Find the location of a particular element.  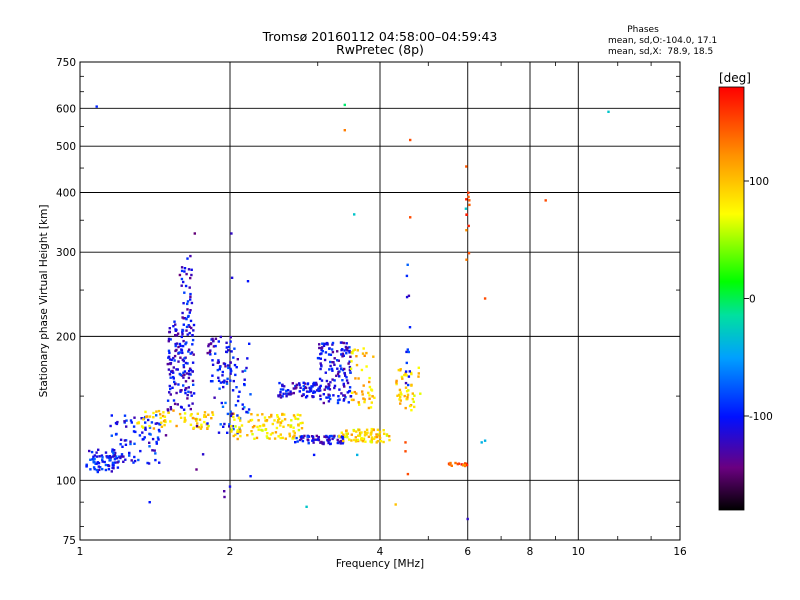

x-axis-label: Frequency [MHz] is located at coordinates (380, 564).